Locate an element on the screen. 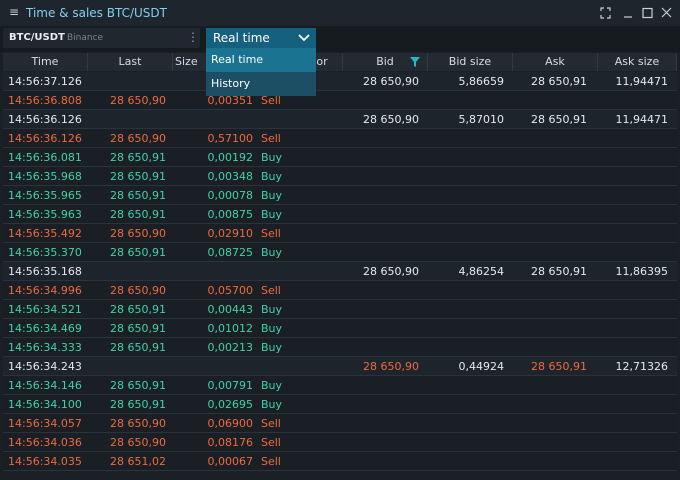  time: 14:56:34.146 is located at coordinates (45, 385).